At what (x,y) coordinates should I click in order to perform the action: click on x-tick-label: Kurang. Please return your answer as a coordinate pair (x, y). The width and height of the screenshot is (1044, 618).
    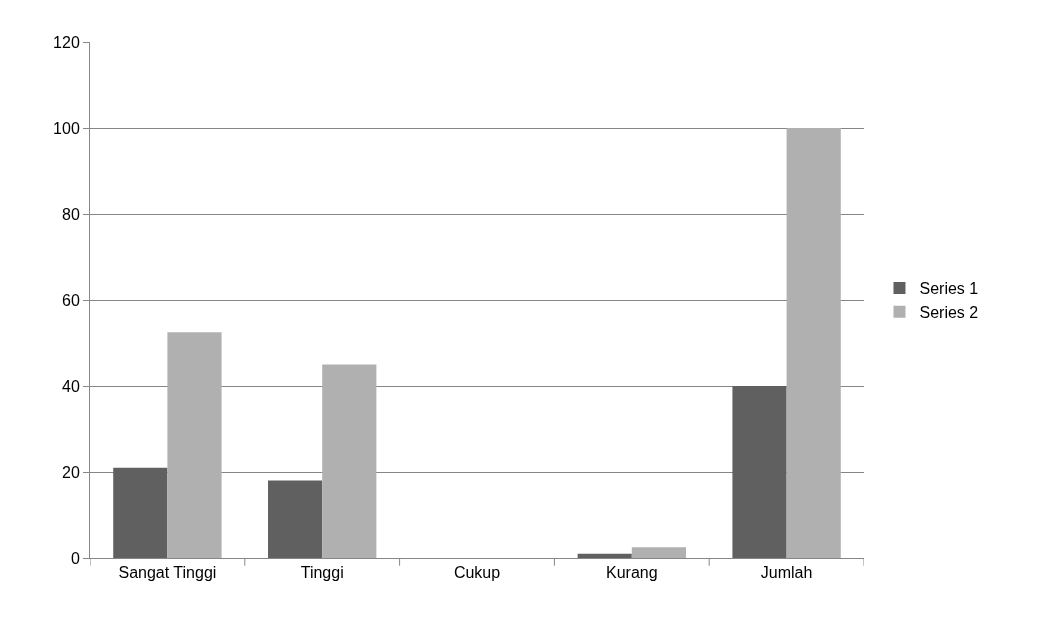
    Looking at the image, I should click on (632, 573).